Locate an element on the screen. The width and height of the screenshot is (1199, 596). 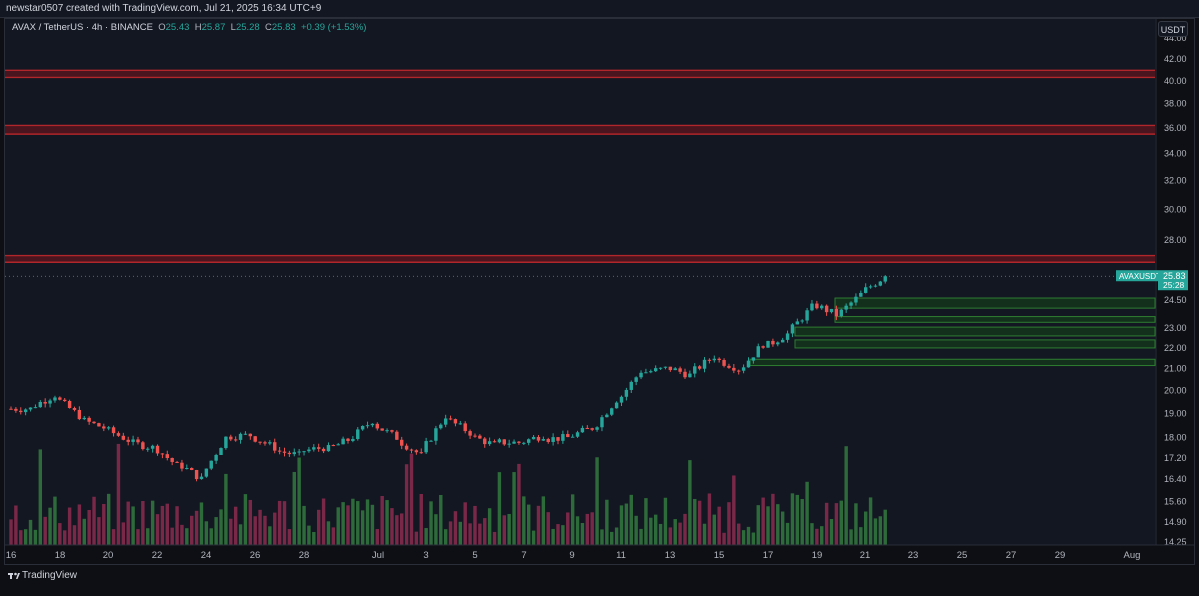
symbol-price-tag-label: AVAXUSDT is located at coordinates (1140, 276).